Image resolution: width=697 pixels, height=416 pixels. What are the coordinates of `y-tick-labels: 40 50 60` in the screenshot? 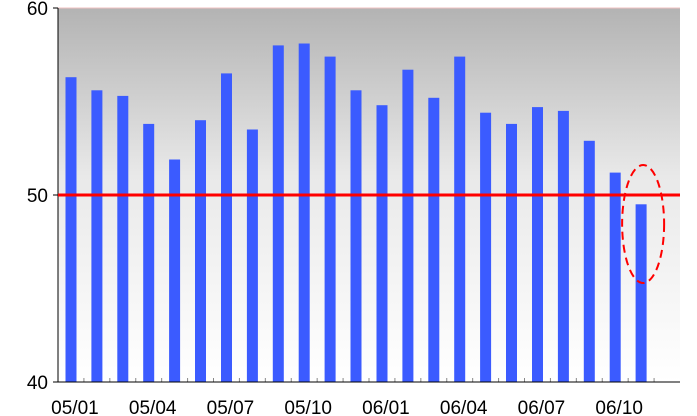 It's located at (37, 197).